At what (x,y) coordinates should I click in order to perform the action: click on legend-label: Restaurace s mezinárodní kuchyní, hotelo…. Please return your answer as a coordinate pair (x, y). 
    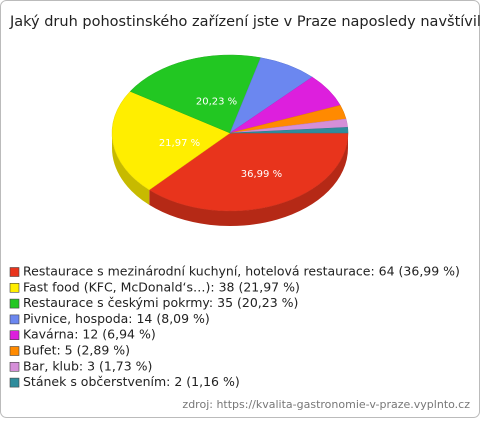
    Looking at the image, I should click on (241, 271).